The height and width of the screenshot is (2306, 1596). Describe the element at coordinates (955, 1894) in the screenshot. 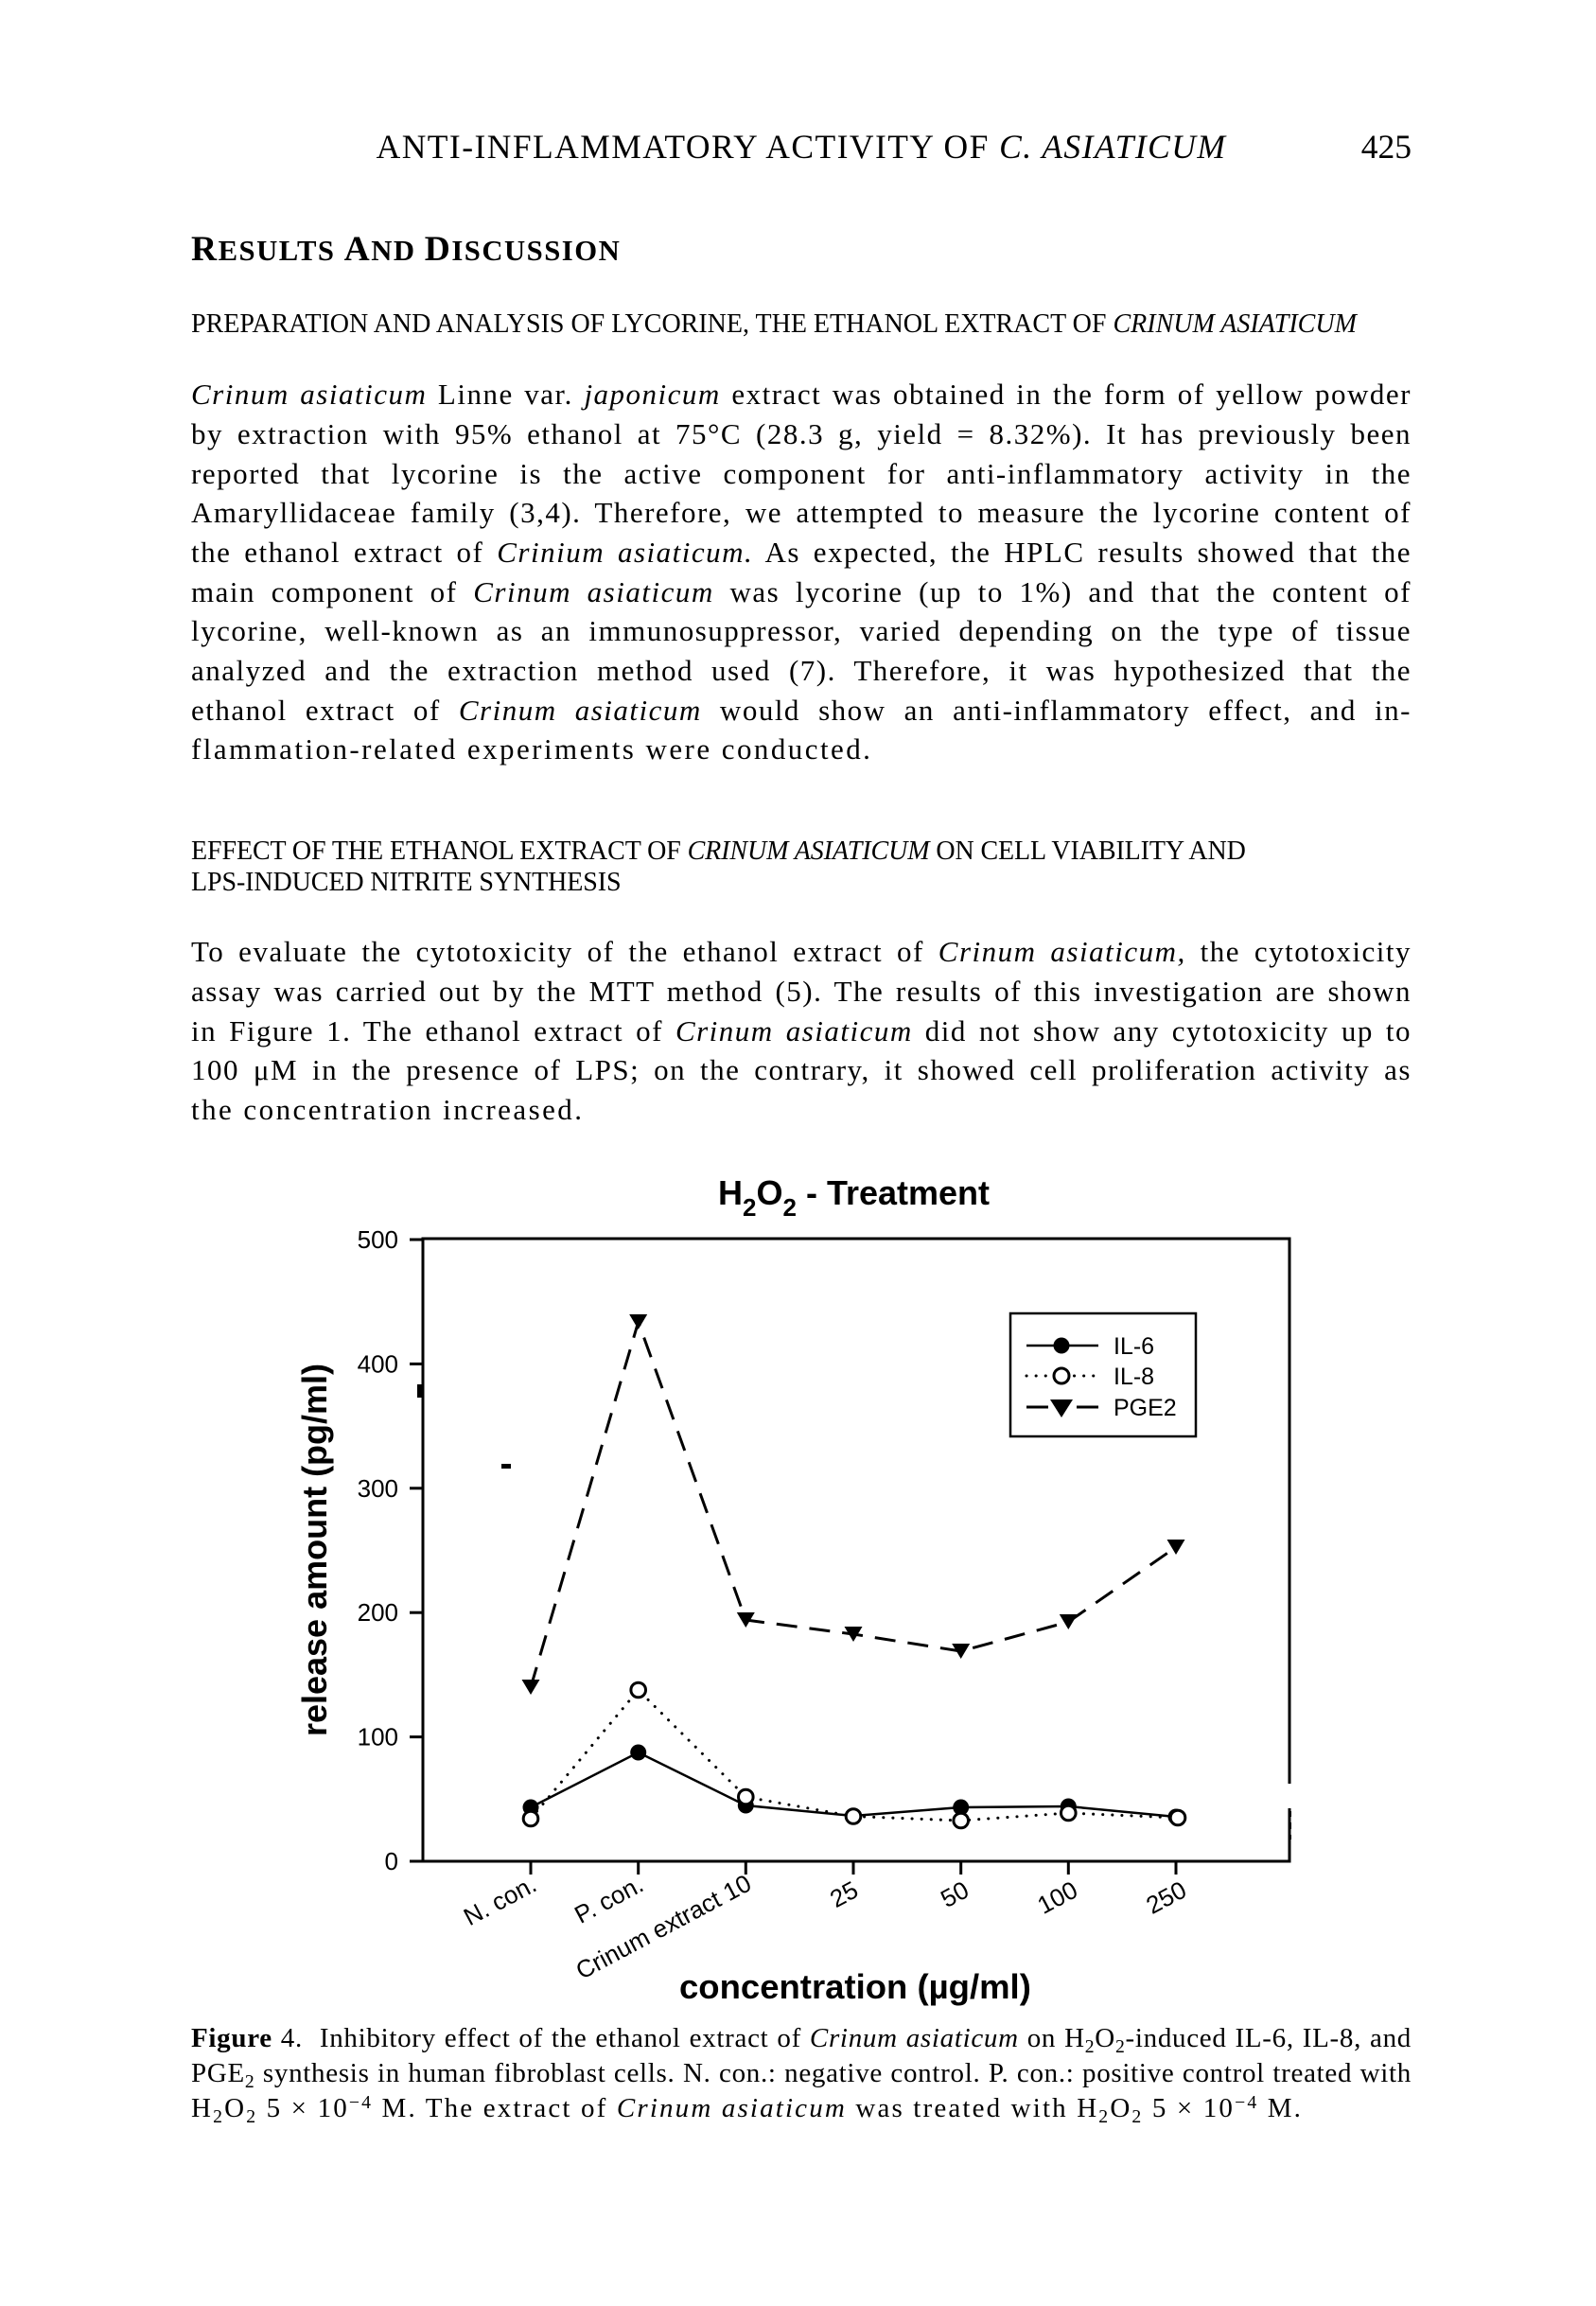

I see `svg-text: 50` at that location.